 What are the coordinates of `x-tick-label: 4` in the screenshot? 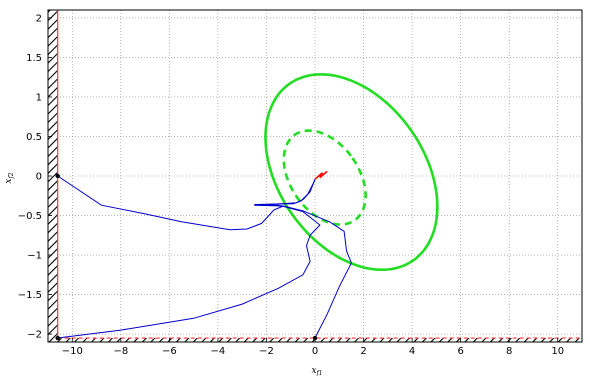 It's located at (412, 351).